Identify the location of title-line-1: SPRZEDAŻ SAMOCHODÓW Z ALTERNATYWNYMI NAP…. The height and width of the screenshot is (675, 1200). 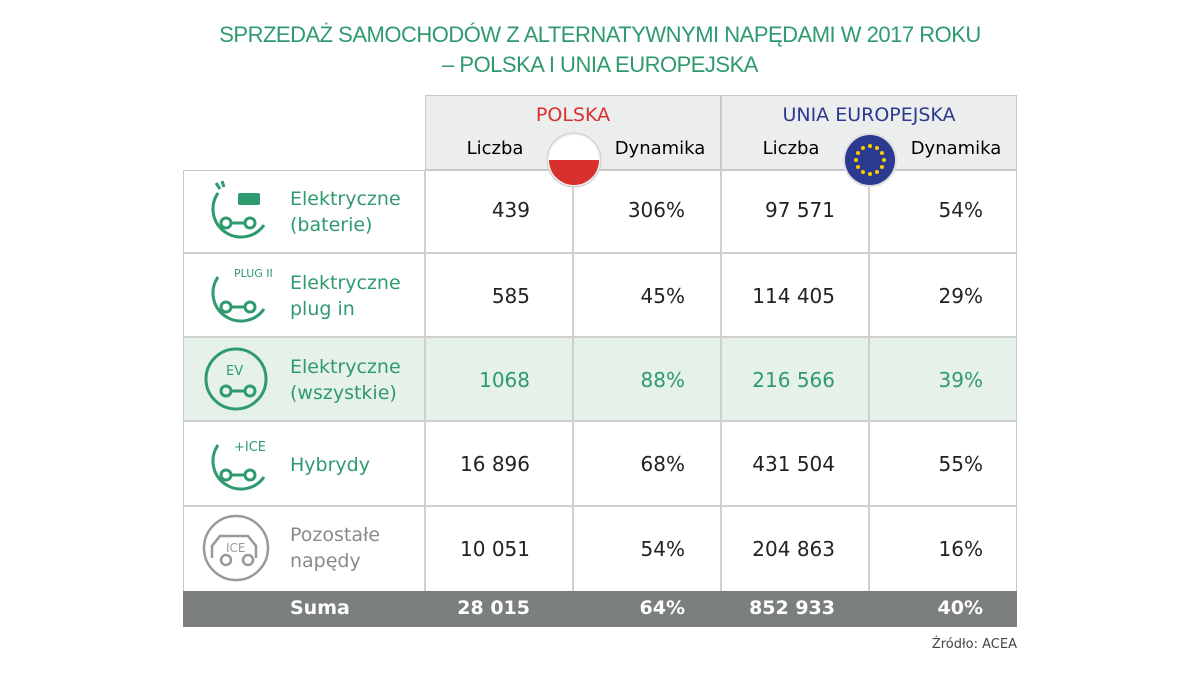
(600, 34).